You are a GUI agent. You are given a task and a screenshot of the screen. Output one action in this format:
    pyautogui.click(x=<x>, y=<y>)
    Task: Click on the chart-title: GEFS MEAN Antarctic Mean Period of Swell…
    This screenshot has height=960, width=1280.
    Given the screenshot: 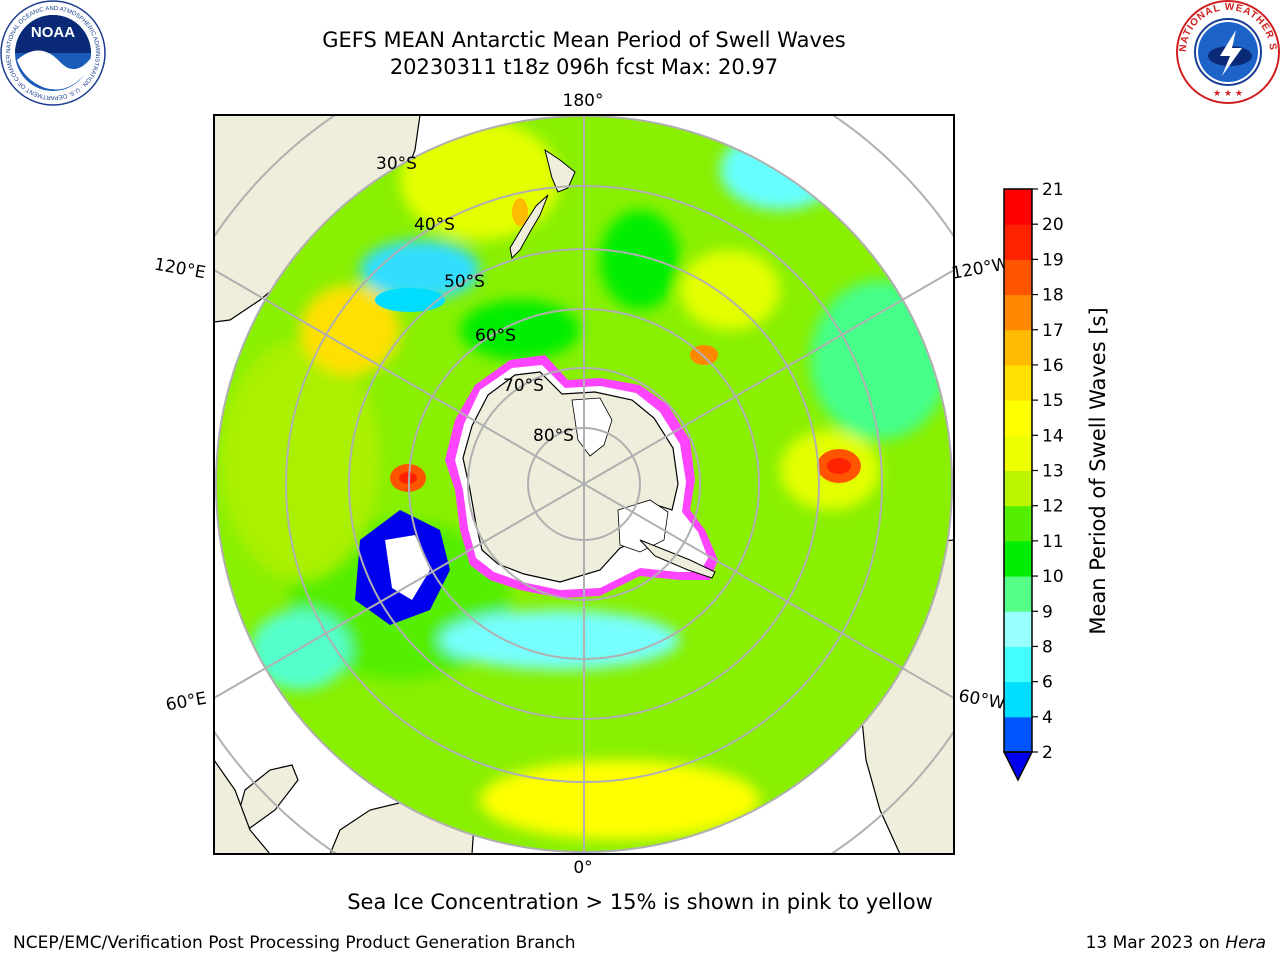 What is the action you would take?
    pyautogui.click(x=584, y=40)
    